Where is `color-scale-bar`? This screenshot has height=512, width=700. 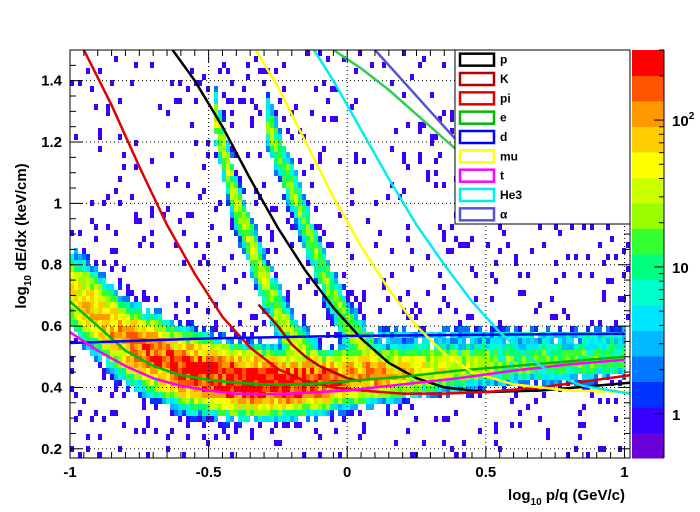
color-scale-bar is located at coordinates (648, 254).